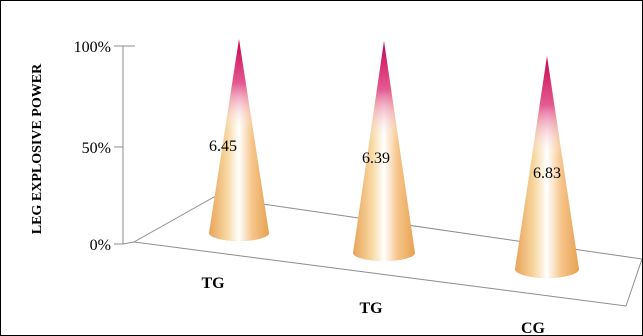 The image size is (643, 336). What do you see at coordinates (547, 173) in the screenshot?
I see `data-label: 6.83` at bounding box center [547, 173].